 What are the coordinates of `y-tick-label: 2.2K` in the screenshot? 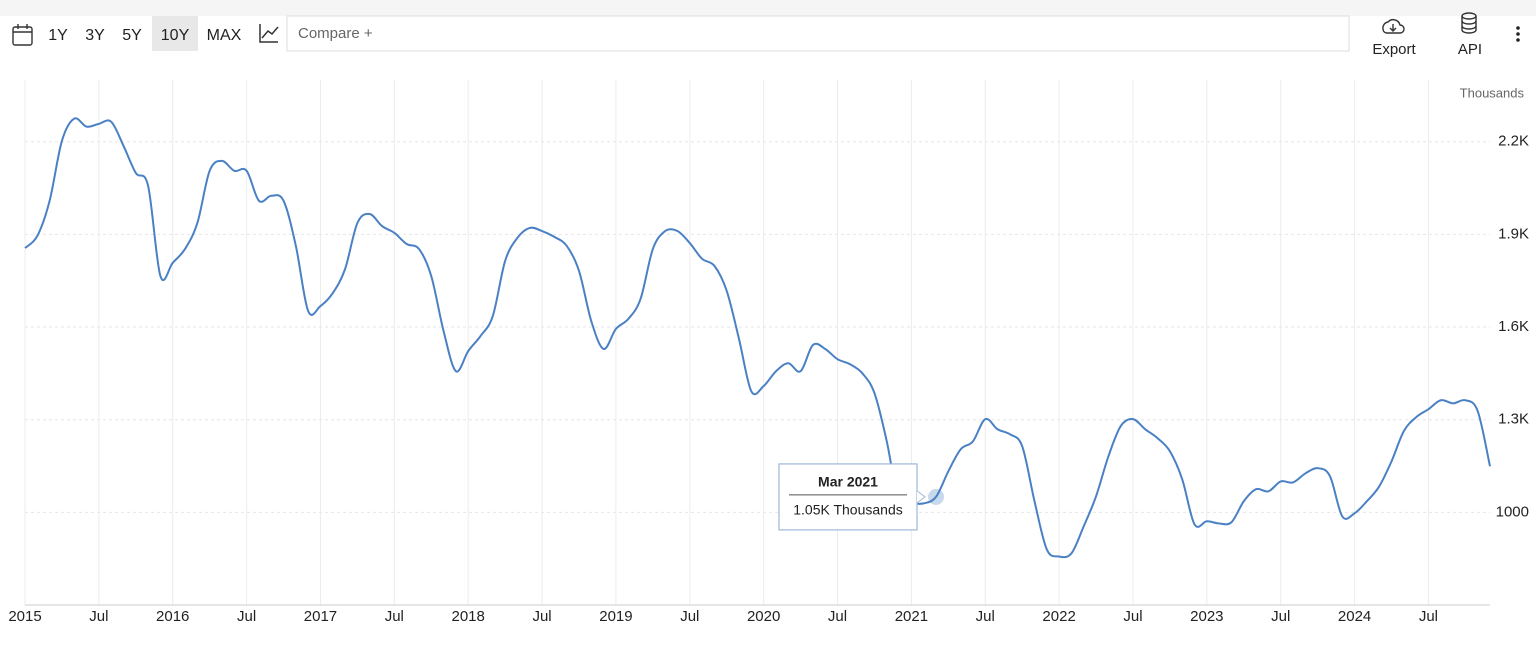 It's located at (1513, 141).